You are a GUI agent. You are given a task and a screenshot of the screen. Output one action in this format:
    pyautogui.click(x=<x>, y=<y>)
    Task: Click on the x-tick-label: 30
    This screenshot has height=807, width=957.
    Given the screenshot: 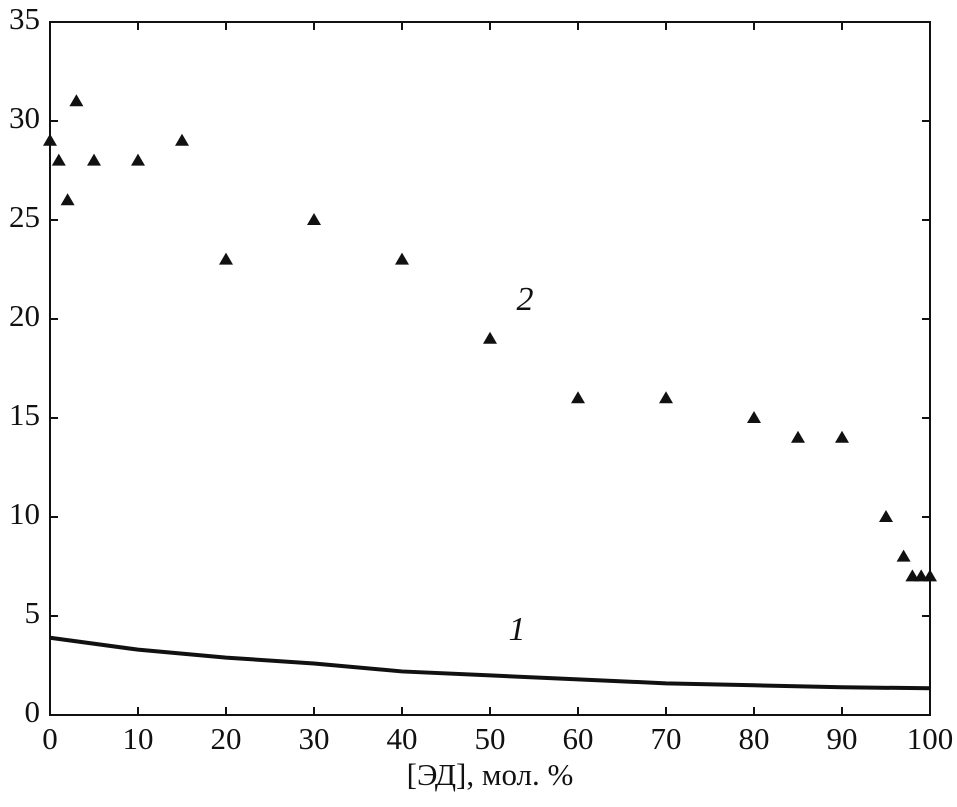 What is the action you would take?
    pyautogui.click(x=314, y=738)
    